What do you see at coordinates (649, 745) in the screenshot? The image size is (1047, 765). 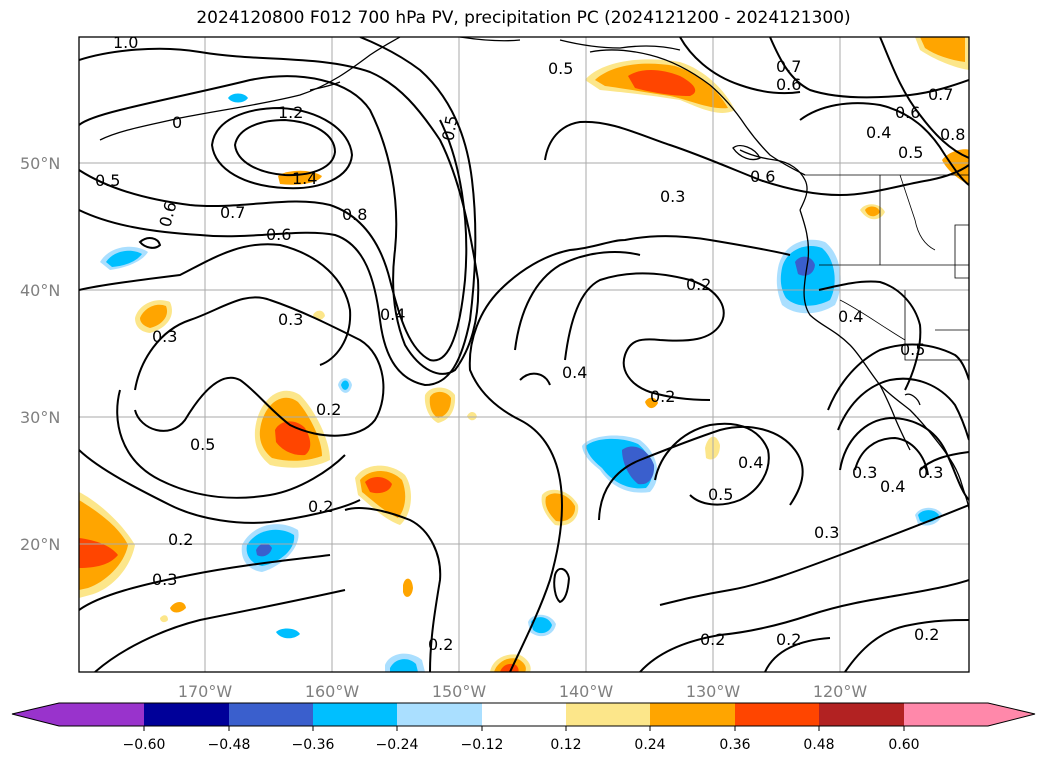 I see `colorbar-tick: 0.24` at bounding box center [649, 745].